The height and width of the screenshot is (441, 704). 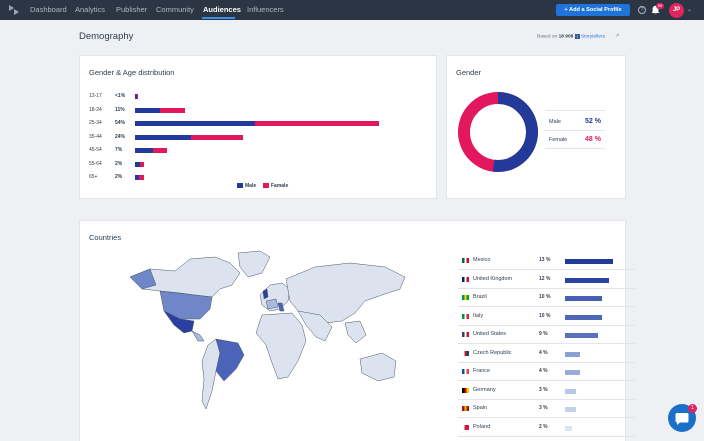 I want to click on map-region-alaska, so click(x=143, y=279).